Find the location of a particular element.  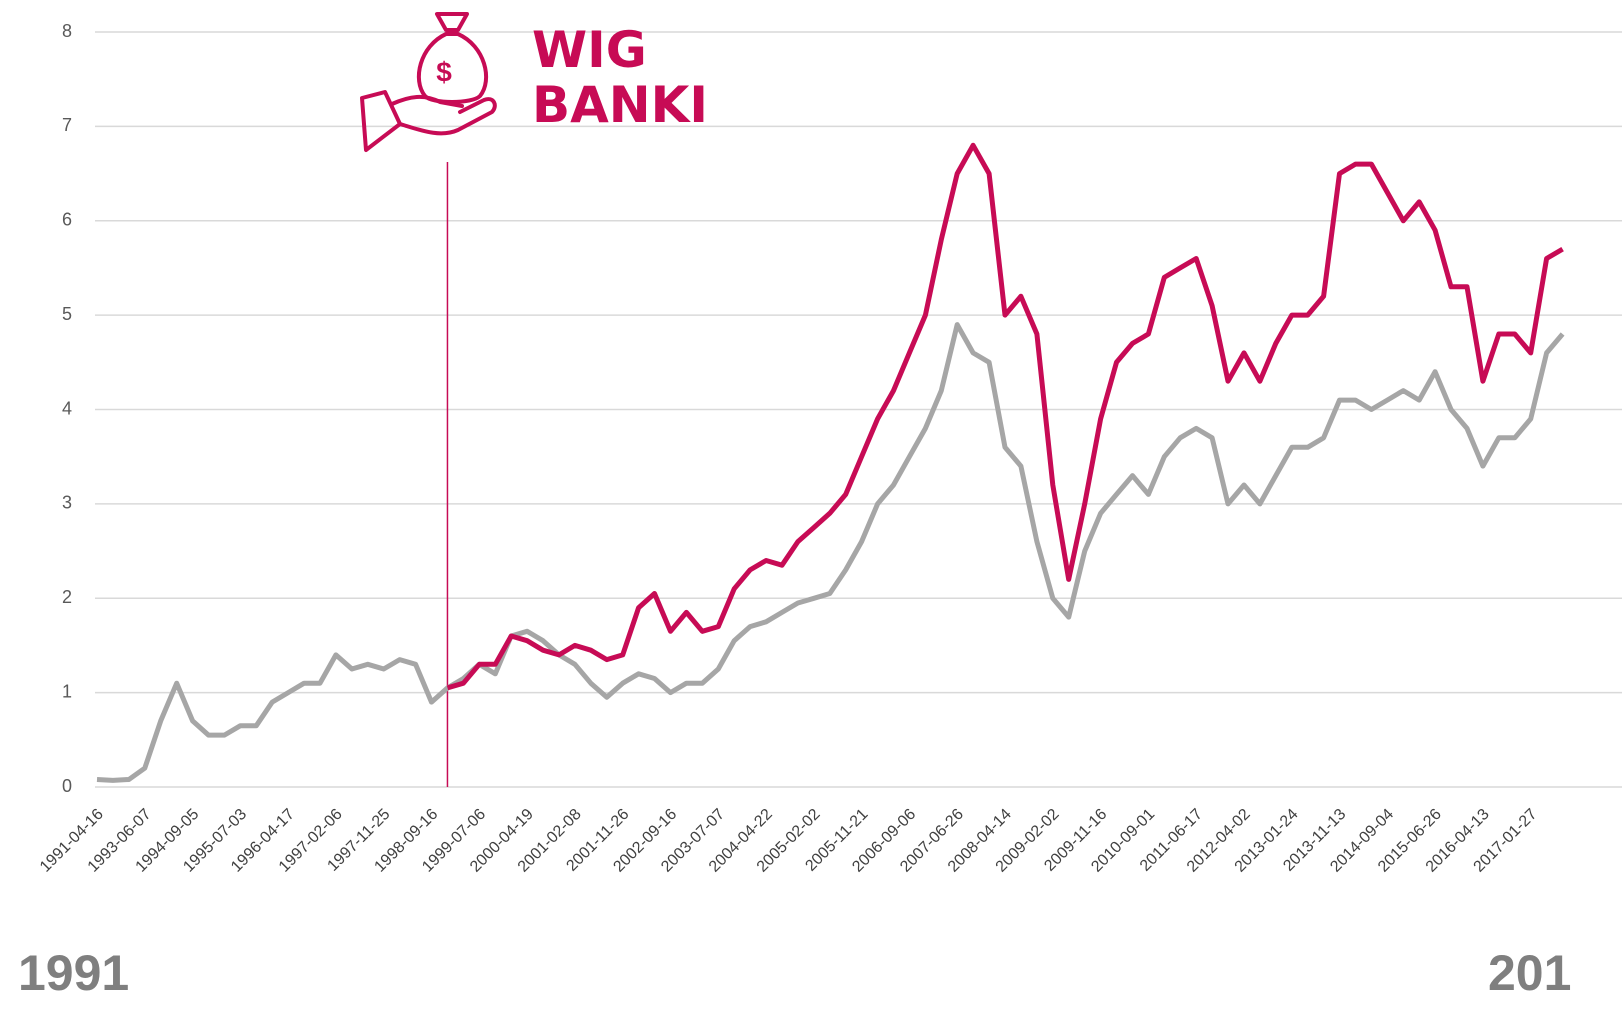

y-tick-label: 4 is located at coordinates (67, 408).